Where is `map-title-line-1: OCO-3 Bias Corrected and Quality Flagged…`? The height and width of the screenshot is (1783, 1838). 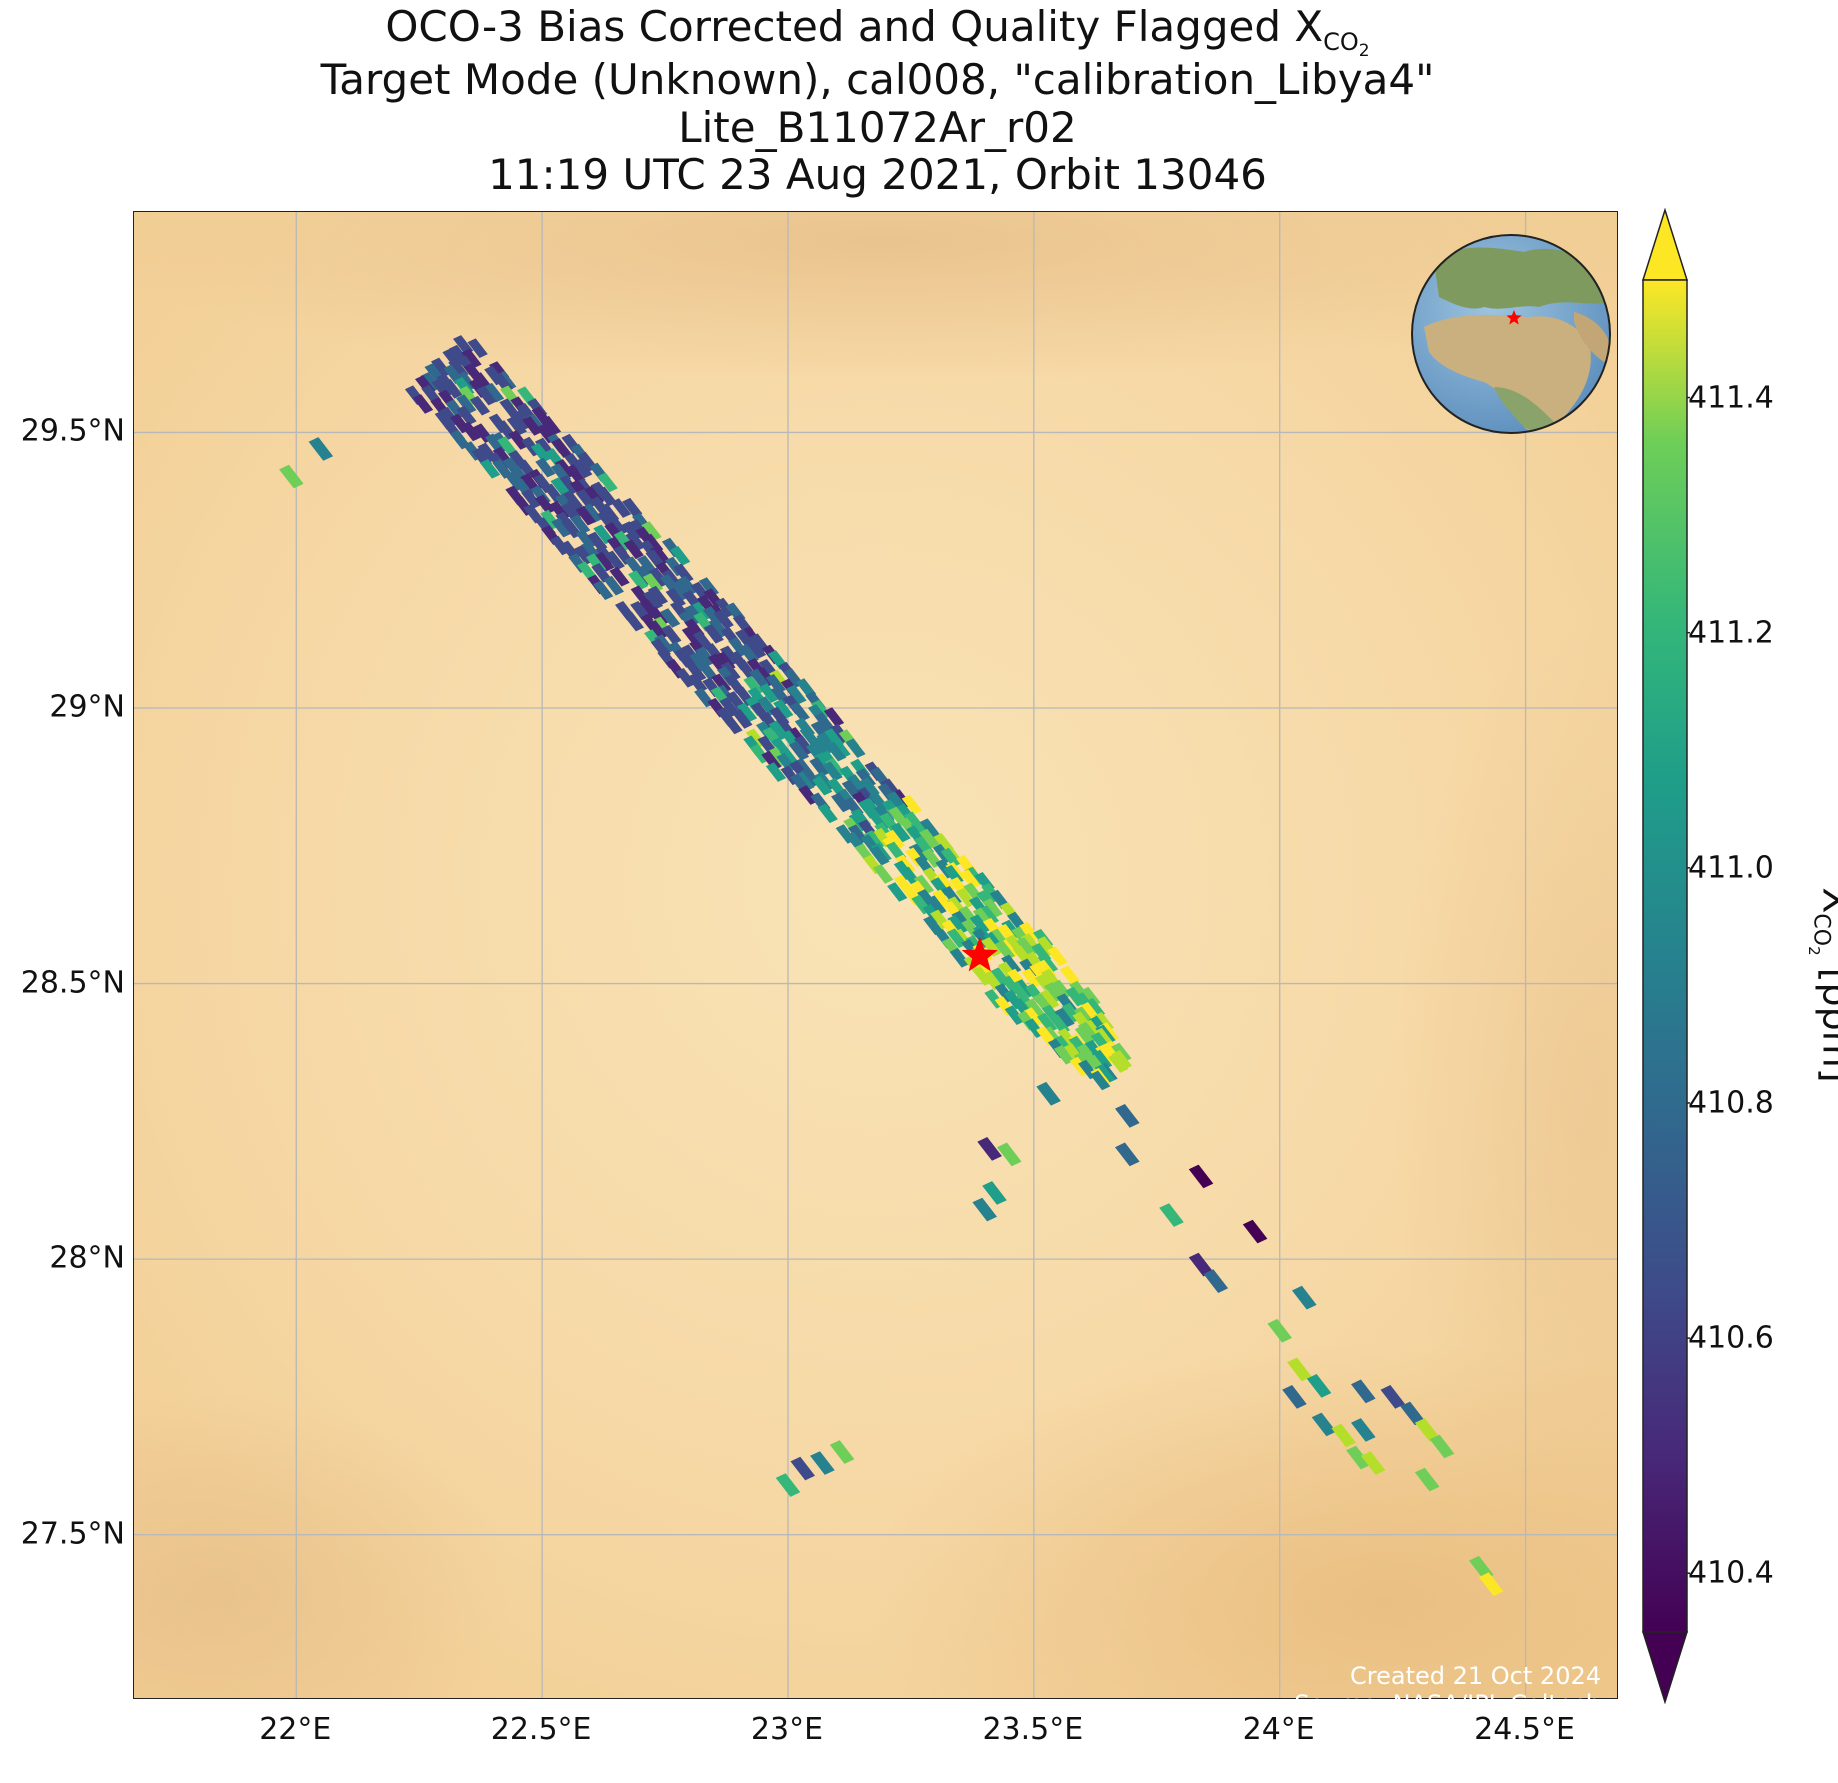 map-title-line-1: OCO-3 Bias Corrected and Quality Flagged… is located at coordinates (877, 32).